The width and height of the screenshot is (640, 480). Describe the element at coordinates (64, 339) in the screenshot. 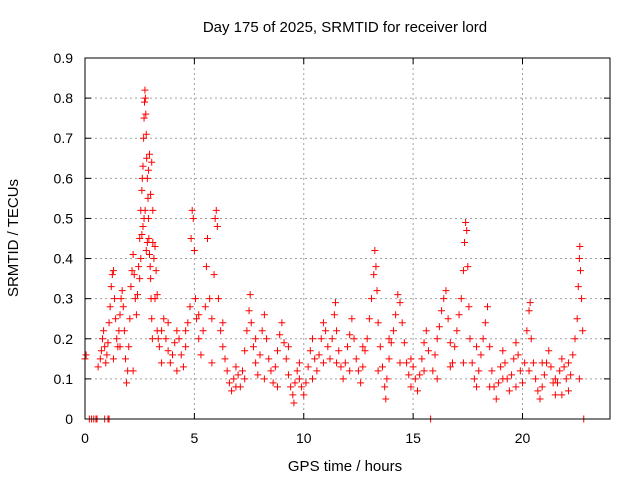

I see `y-tick-label: 0.2` at that location.